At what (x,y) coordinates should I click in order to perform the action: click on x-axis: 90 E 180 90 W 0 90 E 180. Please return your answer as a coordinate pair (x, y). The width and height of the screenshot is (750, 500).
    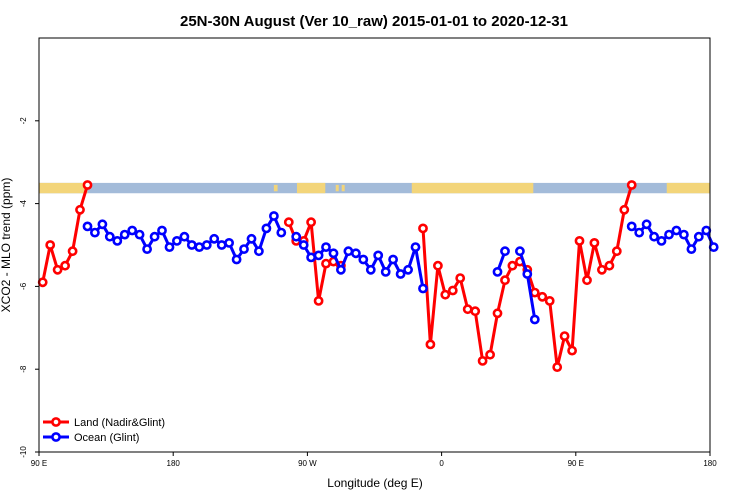
    Looking at the image, I should click on (374, 460).